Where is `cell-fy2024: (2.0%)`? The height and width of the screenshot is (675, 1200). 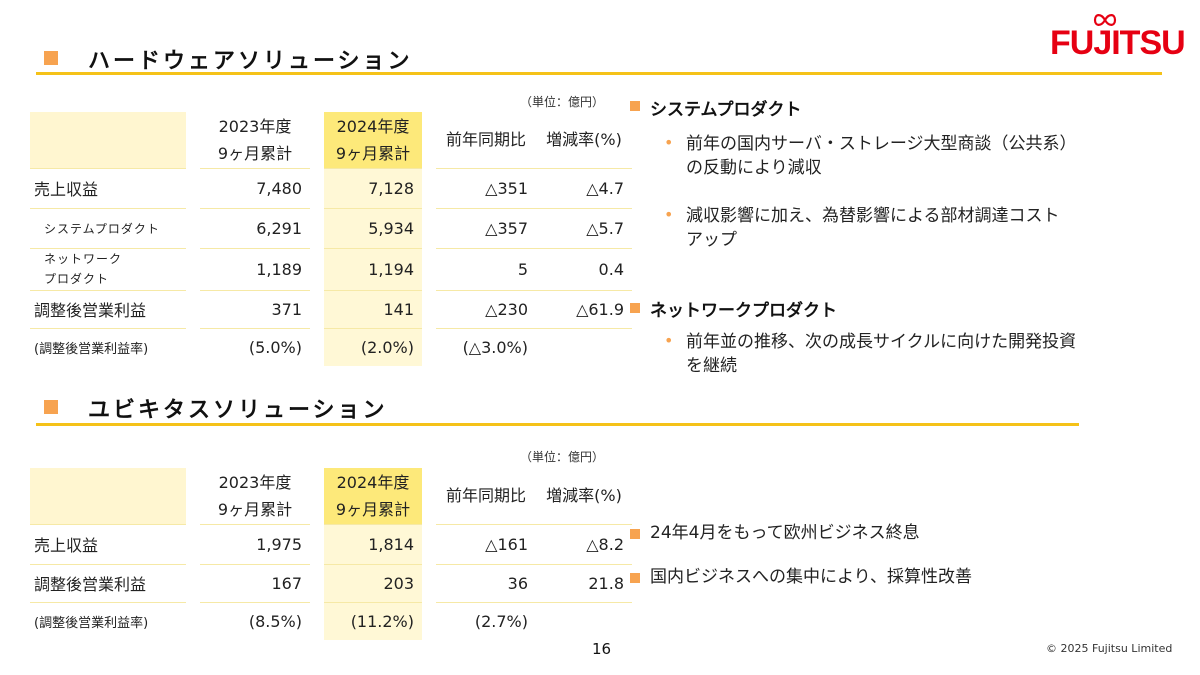 cell-fy2024: (2.0%) is located at coordinates (373, 346).